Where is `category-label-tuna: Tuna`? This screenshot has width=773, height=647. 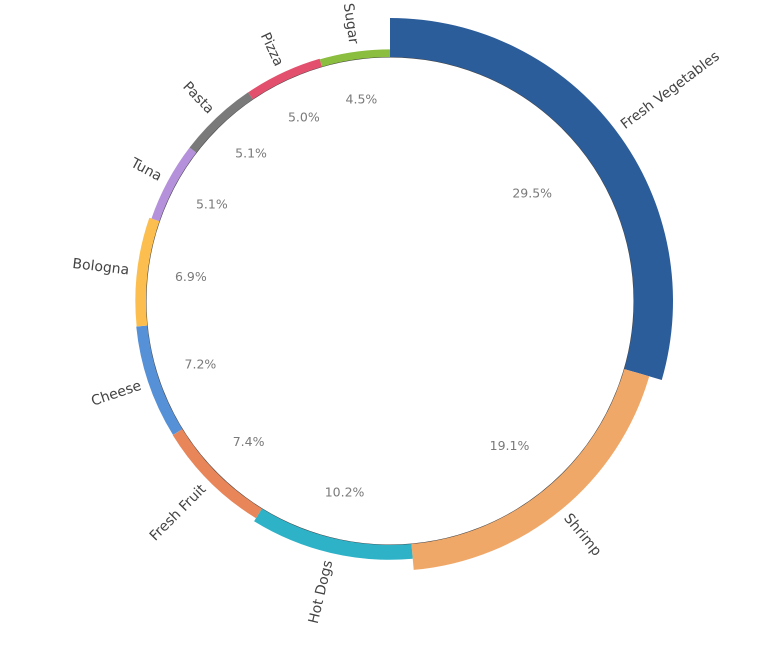
category-label-tuna: Tuna is located at coordinates (145, 170).